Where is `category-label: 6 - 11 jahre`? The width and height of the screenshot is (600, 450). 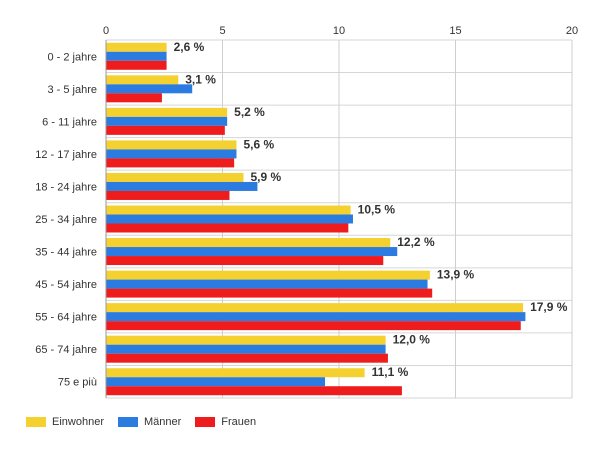
category-label: 6 - 11 jahre is located at coordinates (69, 122).